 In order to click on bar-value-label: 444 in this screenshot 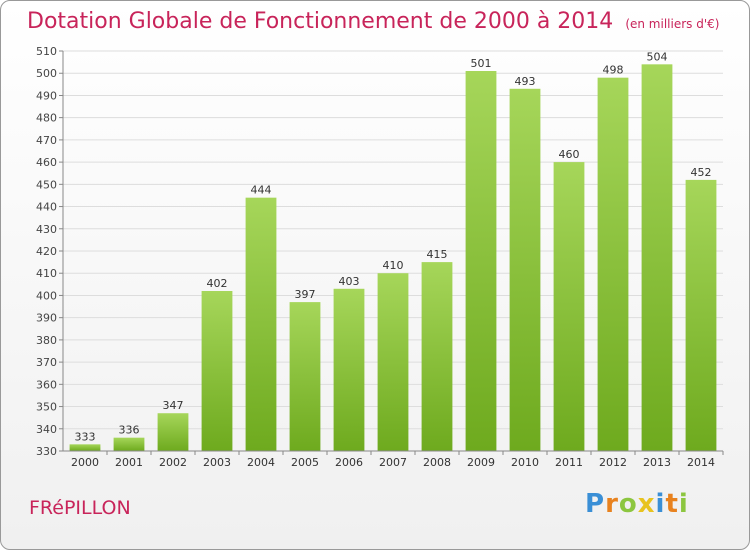, I will do `click(261, 190)`.